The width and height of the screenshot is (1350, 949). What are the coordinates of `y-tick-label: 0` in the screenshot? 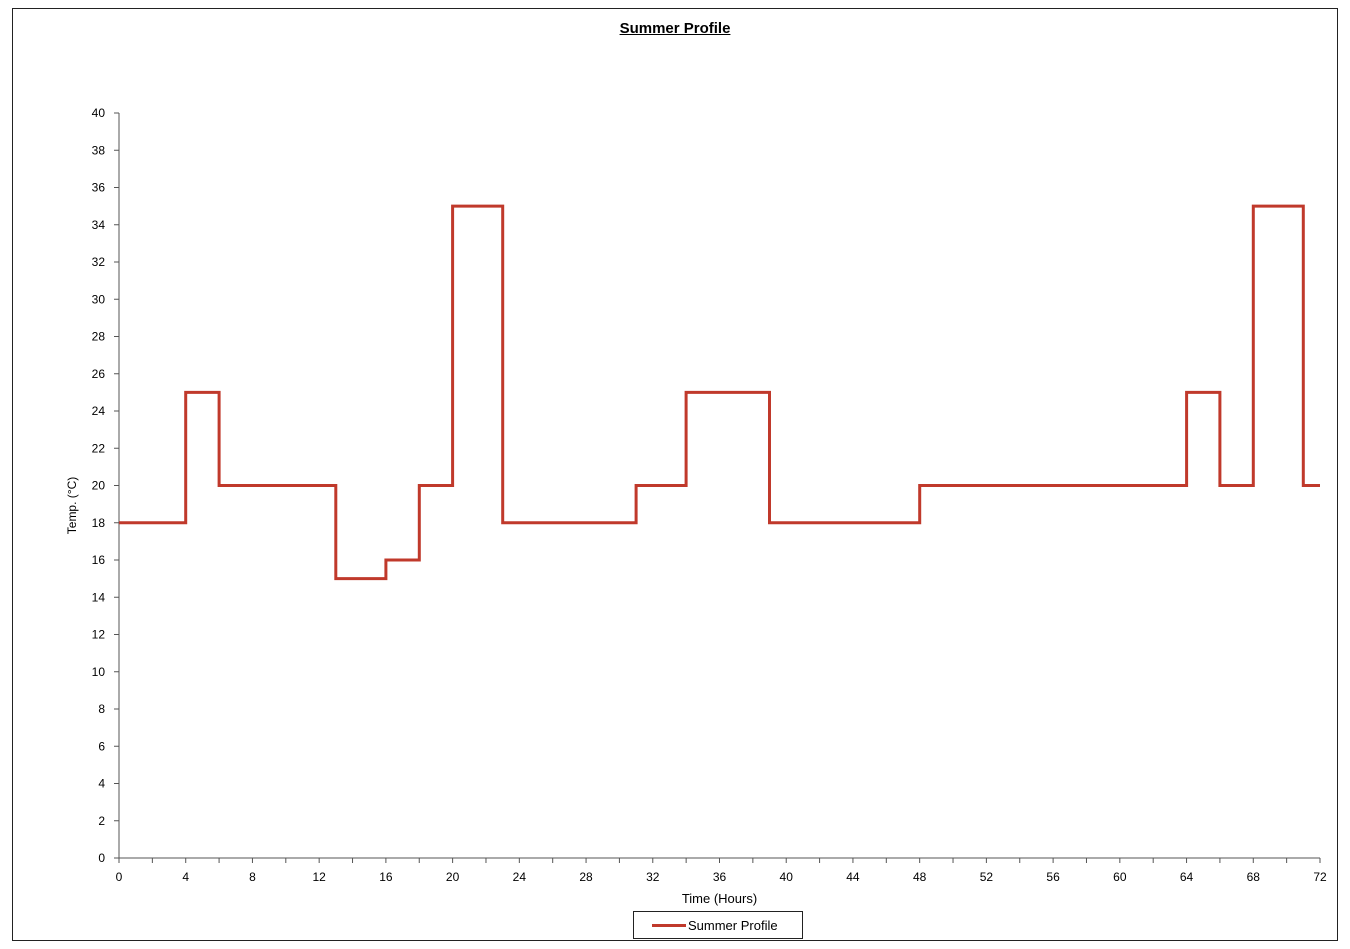 It's located at (101, 858).